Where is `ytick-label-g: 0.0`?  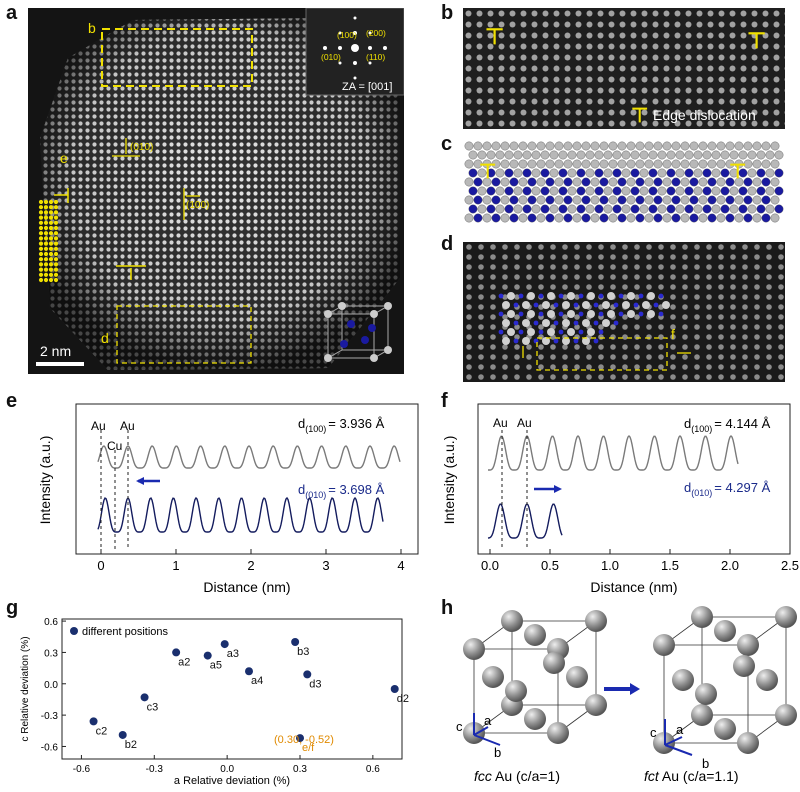
ytick-label-g: 0.0 is located at coordinates (51, 685).